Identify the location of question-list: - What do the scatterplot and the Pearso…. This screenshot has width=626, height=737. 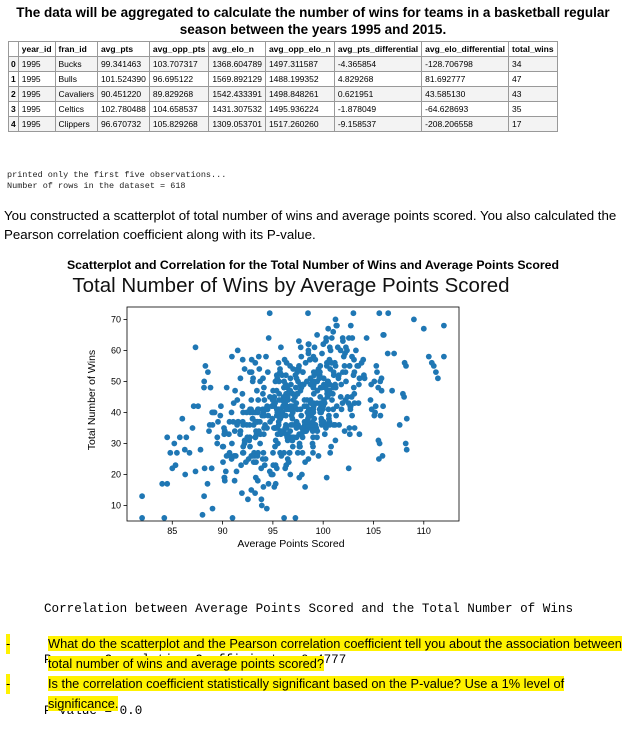
(313, 674).